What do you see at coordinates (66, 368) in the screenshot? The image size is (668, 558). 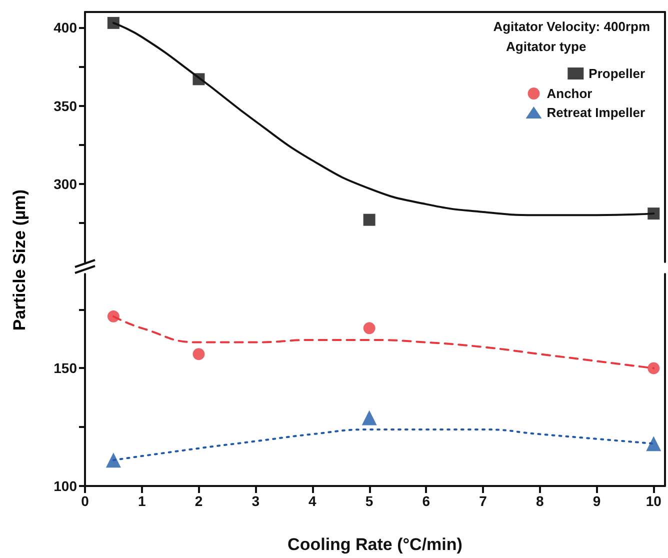 I see `y-tick-label: 150` at bounding box center [66, 368].